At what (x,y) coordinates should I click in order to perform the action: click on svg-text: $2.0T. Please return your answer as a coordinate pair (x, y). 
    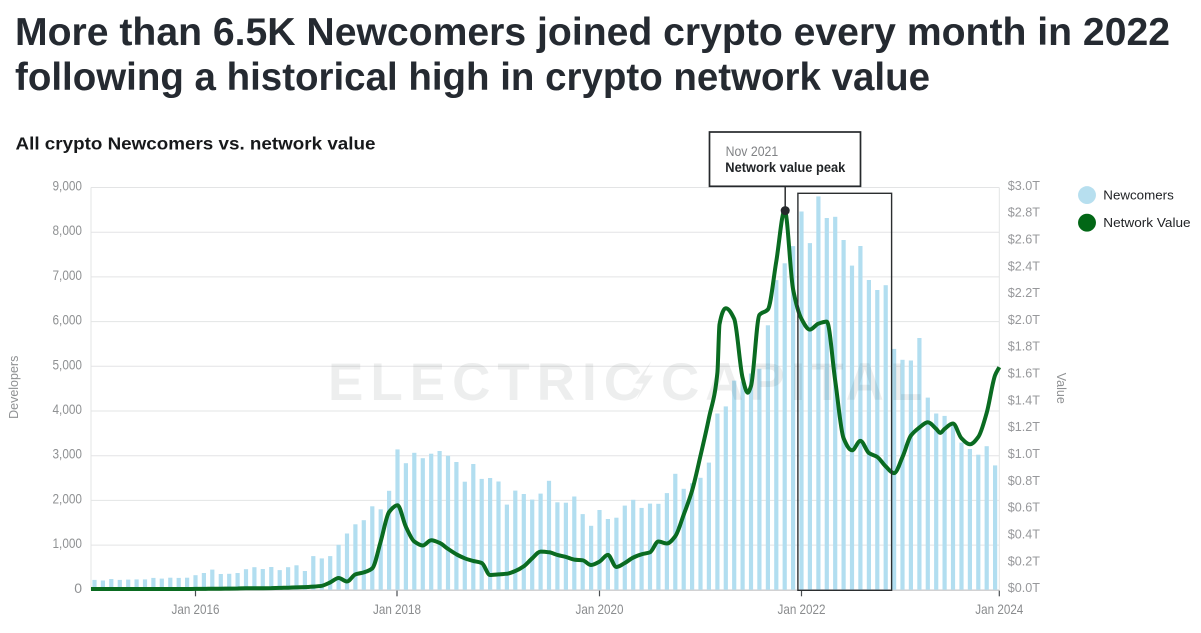
    Looking at the image, I should click on (1024, 320).